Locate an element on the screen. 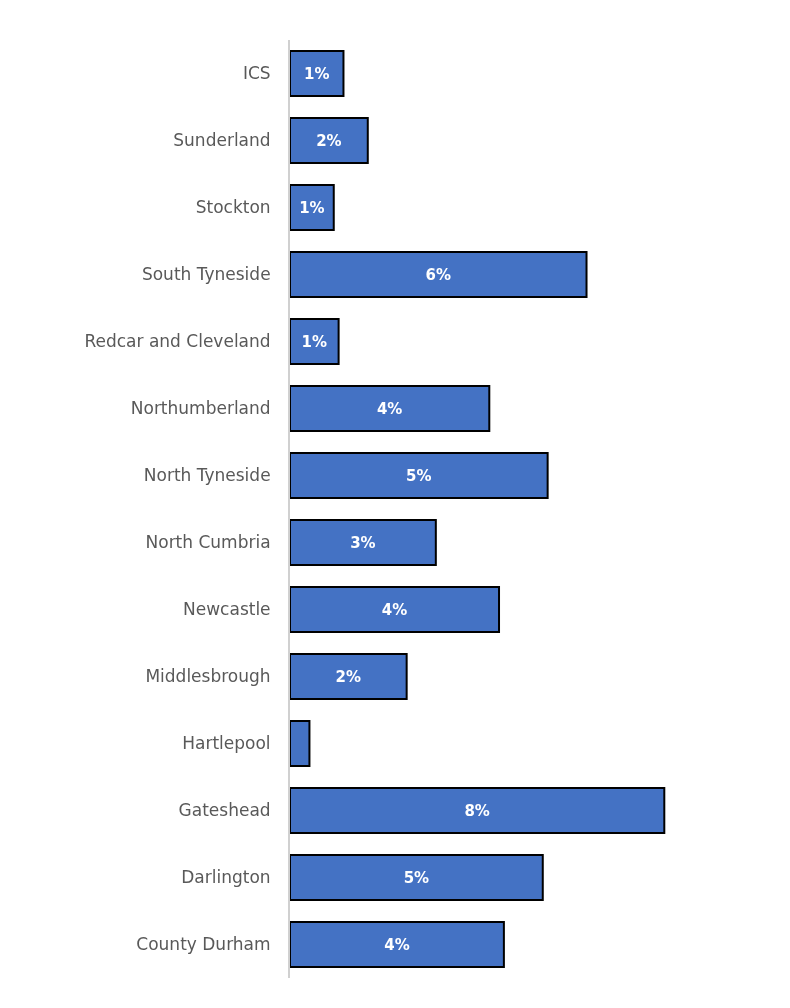 The height and width of the screenshot is (1008, 790). y-tick-label: Hartlepool is located at coordinates (226, 743).